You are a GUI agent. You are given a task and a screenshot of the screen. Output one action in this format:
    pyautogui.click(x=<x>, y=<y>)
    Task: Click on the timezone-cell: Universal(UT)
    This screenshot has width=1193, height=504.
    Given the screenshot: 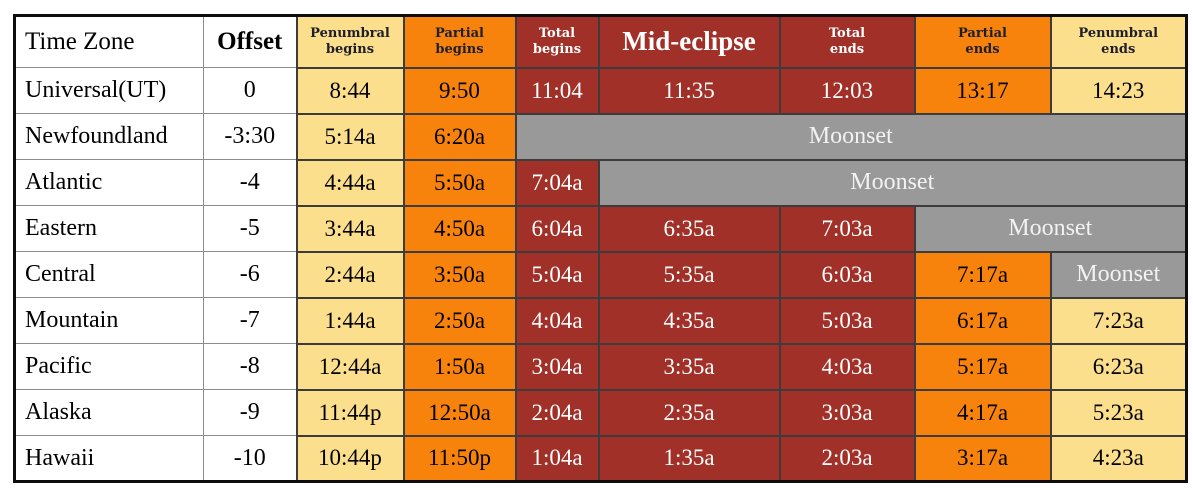 What is the action you would take?
    pyautogui.click(x=109, y=90)
    